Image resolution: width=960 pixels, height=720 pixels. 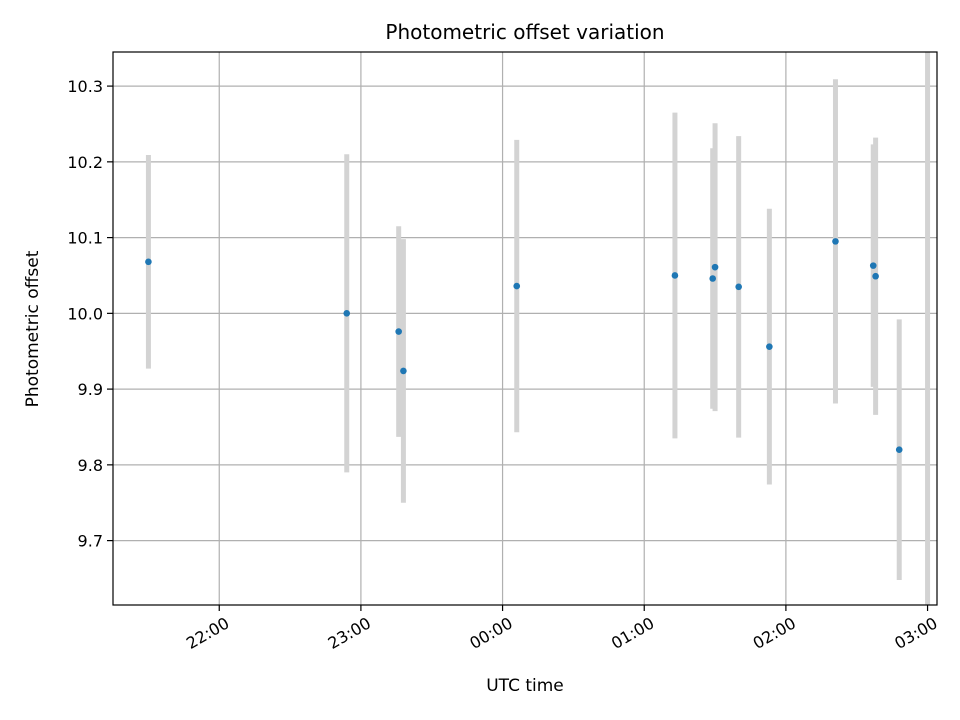 I want to click on y-axis-ticks: 9.7 9.8 9.9 10.0 10.1 10.2 10.3, so click(x=90, y=314).